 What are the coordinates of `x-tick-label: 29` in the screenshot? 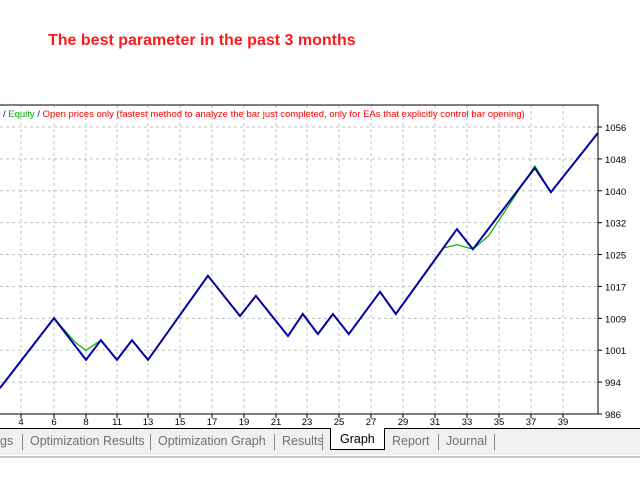 It's located at (403, 422).